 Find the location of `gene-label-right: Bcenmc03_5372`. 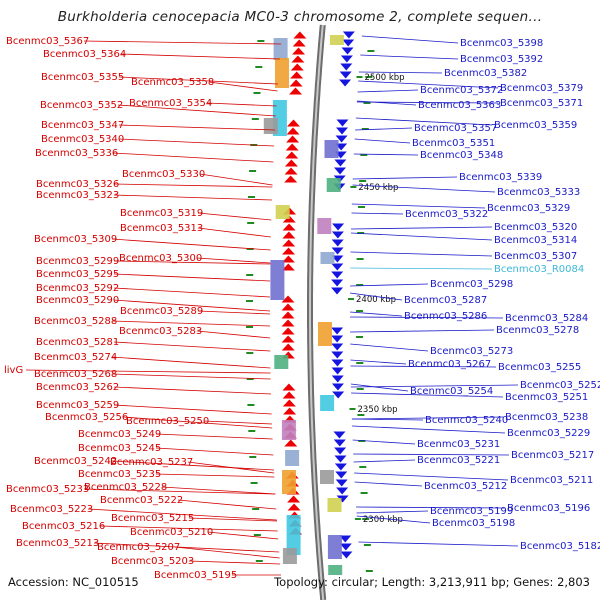

gene-label-right: Bcenmc03_5372 is located at coordinates (461, 90).